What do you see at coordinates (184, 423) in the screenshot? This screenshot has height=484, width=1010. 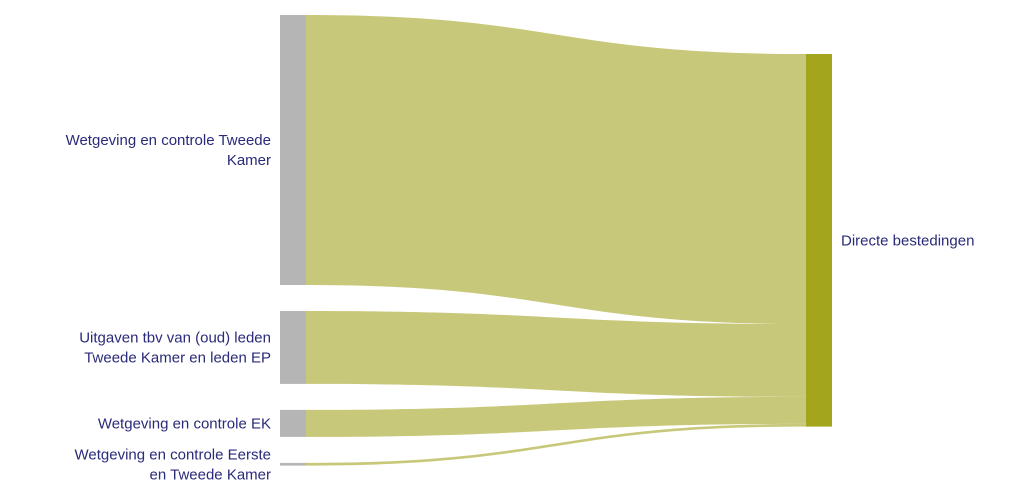 I see `sankey-source-label-2-line-0: Wetgeving en controle EK` at bounding box center [184, 423].